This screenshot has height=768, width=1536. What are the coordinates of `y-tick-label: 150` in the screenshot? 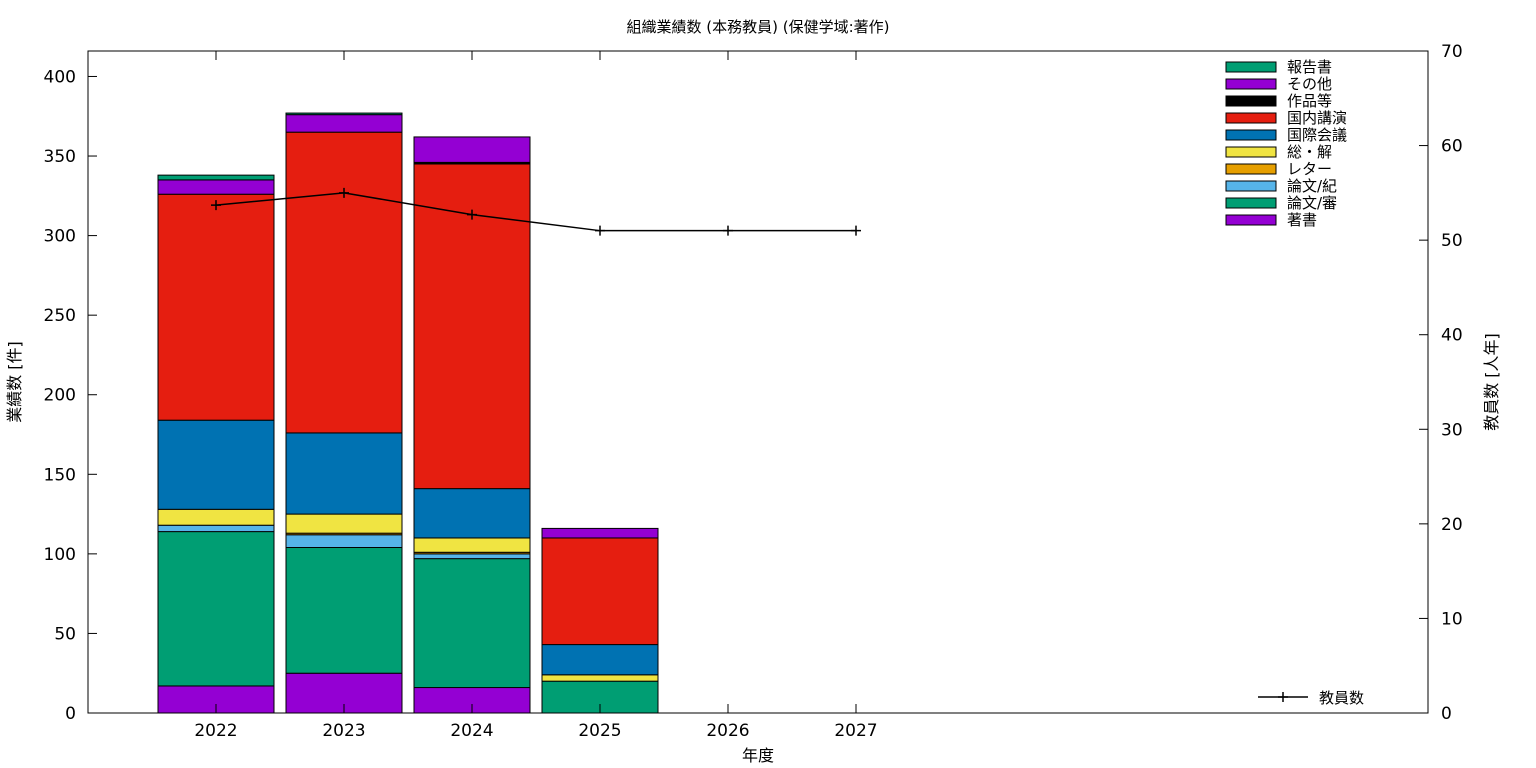 It's located at (60, 475).